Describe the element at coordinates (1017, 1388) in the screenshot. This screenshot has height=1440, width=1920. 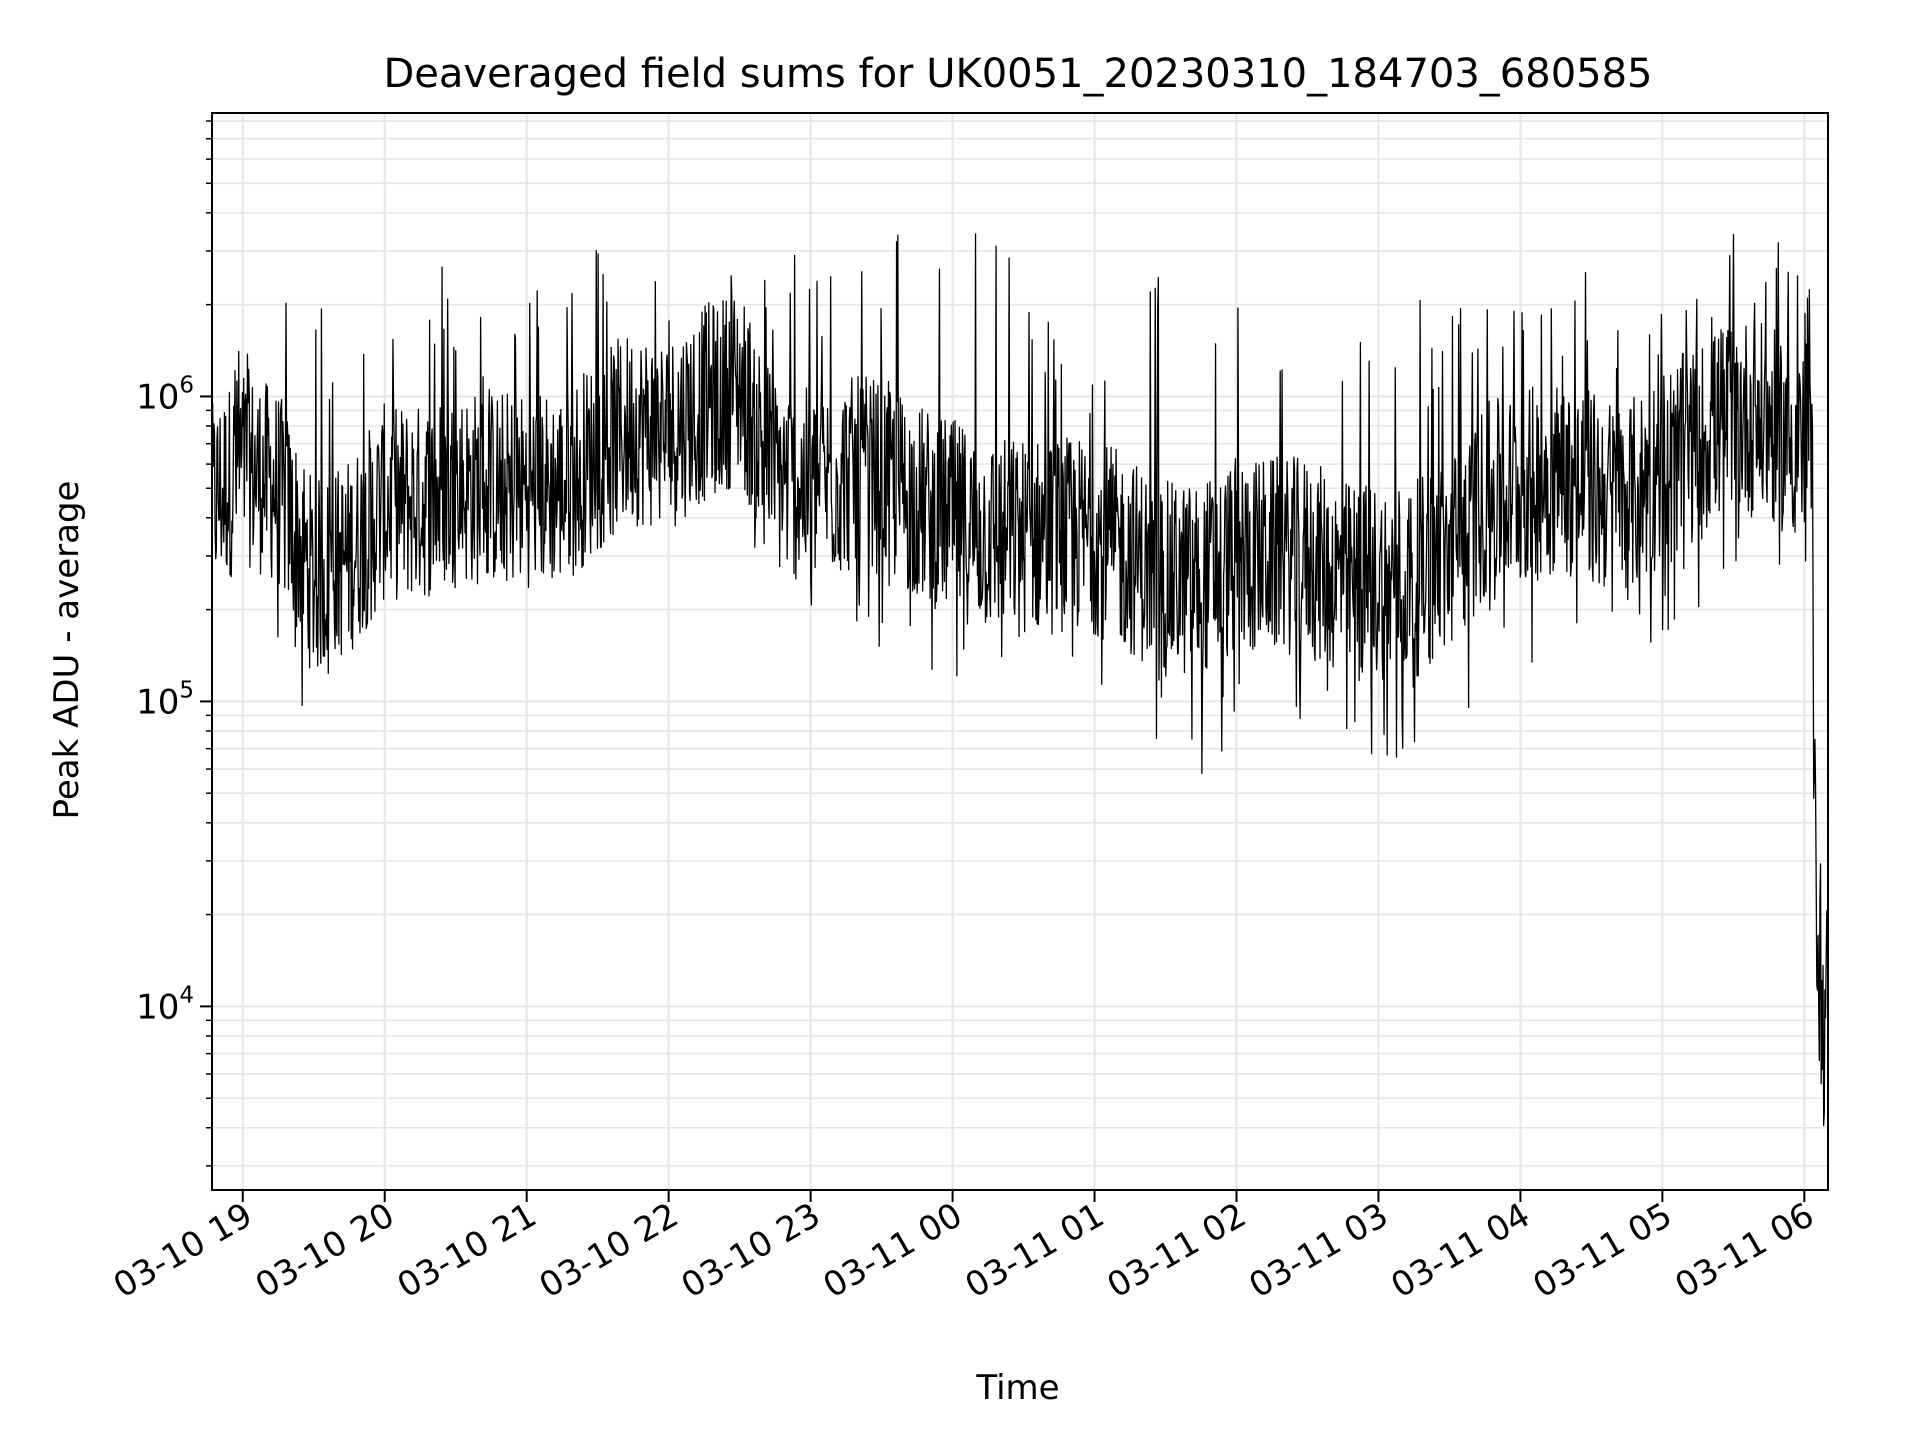
I see `x-axis-label: Time` at that location.